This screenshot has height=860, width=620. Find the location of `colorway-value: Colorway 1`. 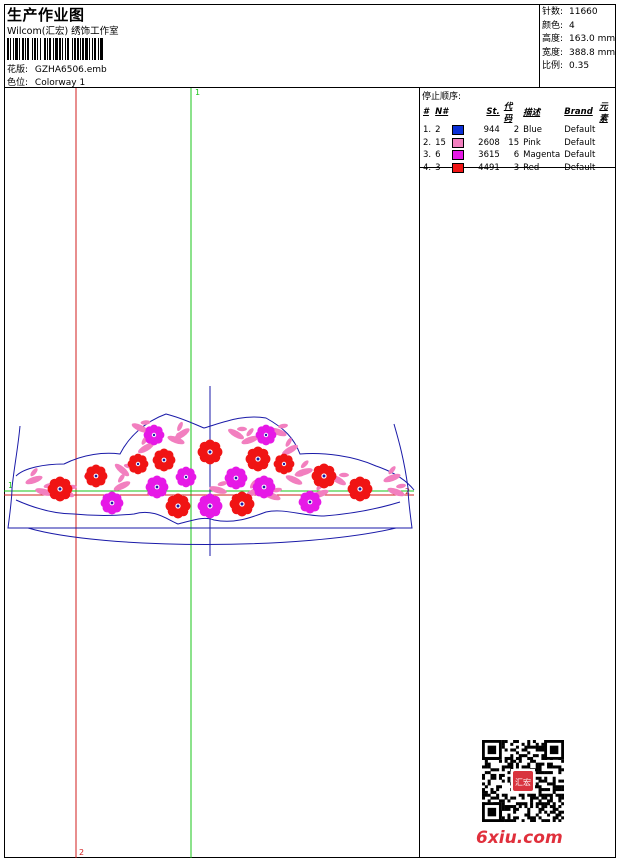

colorway-value: Colorway 1 is located at coordinates (60, 83).